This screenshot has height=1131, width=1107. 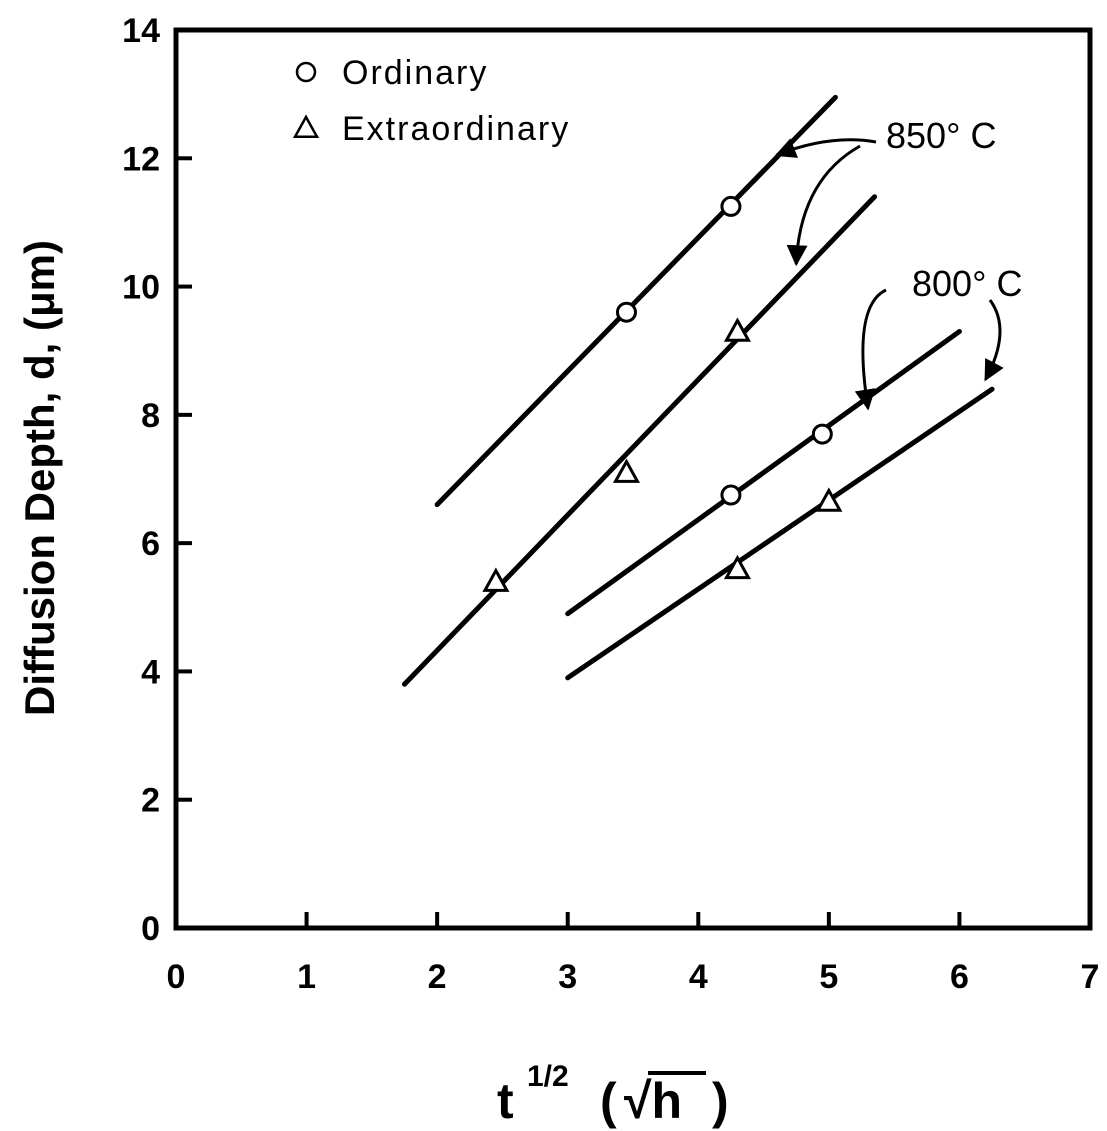 I want to click on y-axis: 0 2 4 6 8 10 12 14, so click(x=157, y=480).